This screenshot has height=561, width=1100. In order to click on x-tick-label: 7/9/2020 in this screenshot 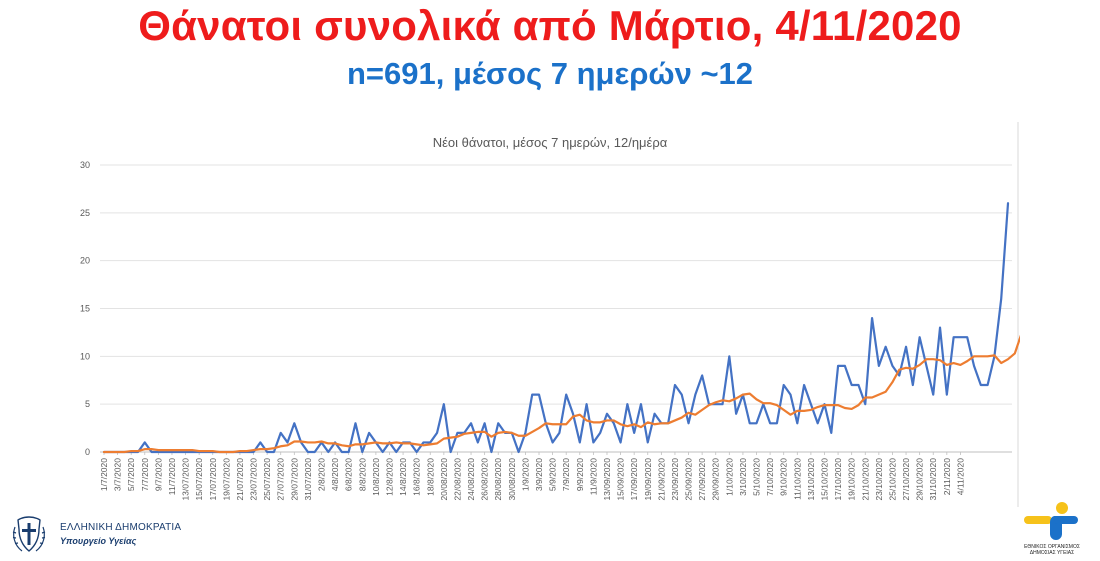, I will do `click(566, 474)`.